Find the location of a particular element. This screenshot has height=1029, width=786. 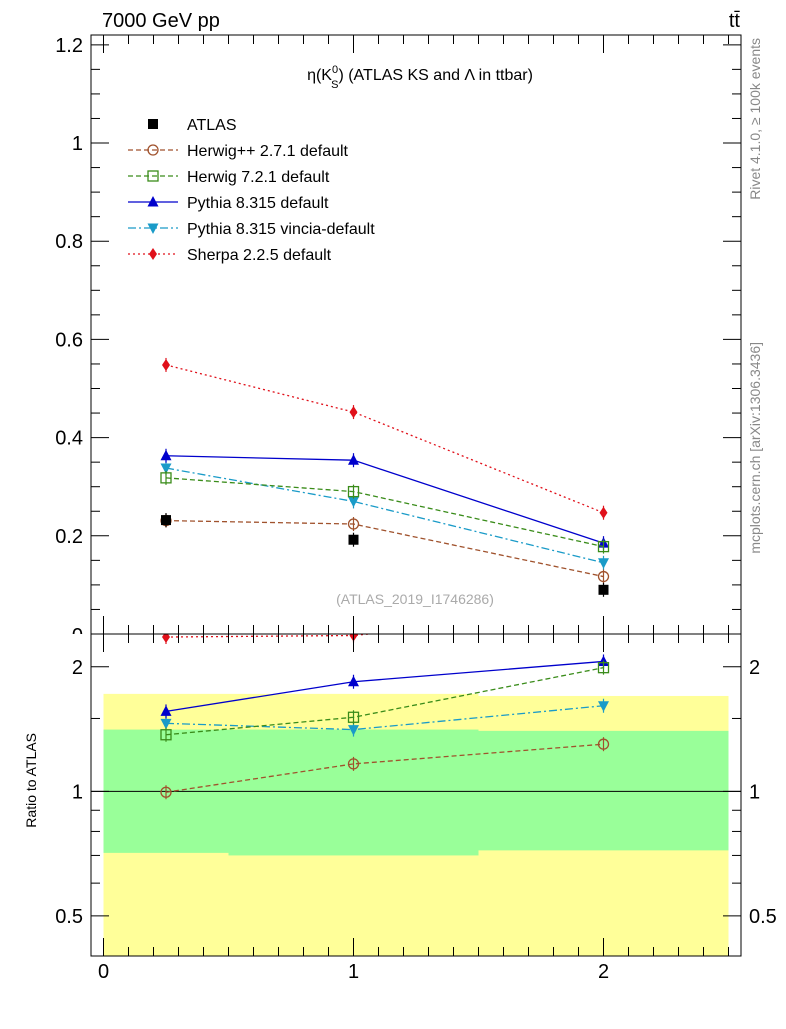

ratio-ytick-label-right-1: 1 is located at coordinates (754, 792).